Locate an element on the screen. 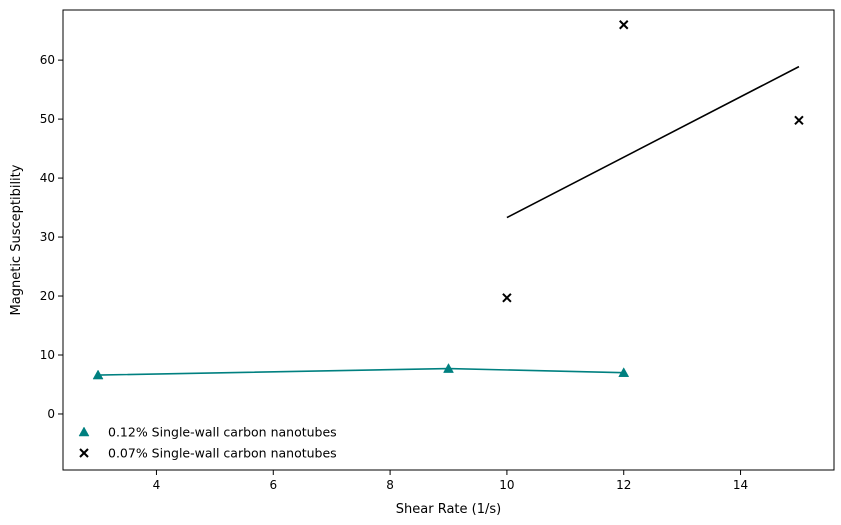  y-axis-label: Magnetic Susceptibility is located at coordinates (16, 239).